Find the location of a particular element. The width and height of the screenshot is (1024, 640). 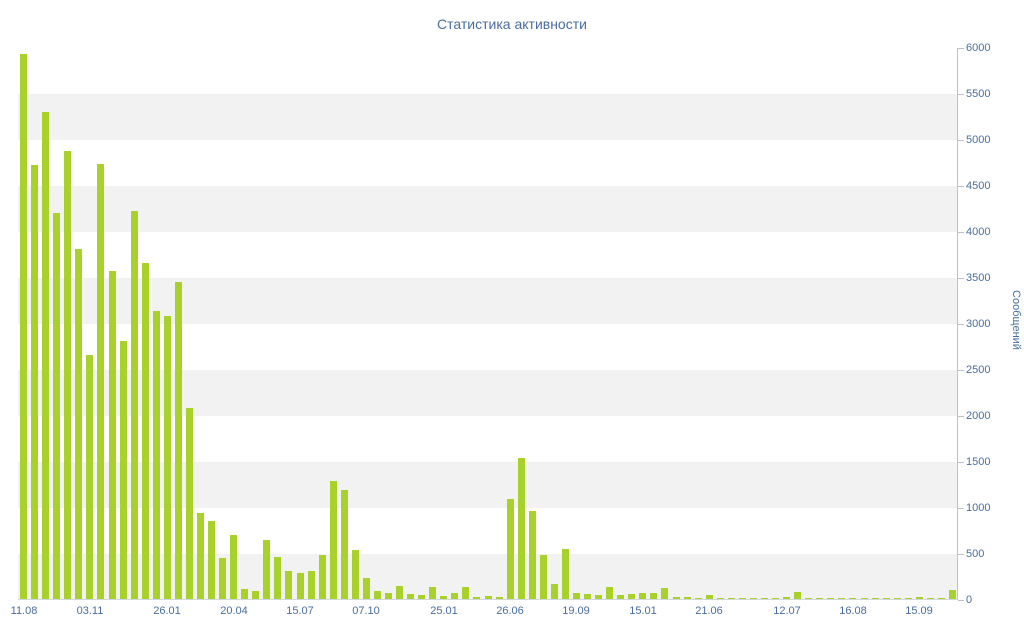

x-tick-label: 15.01 is located at coordinates (643, 611).